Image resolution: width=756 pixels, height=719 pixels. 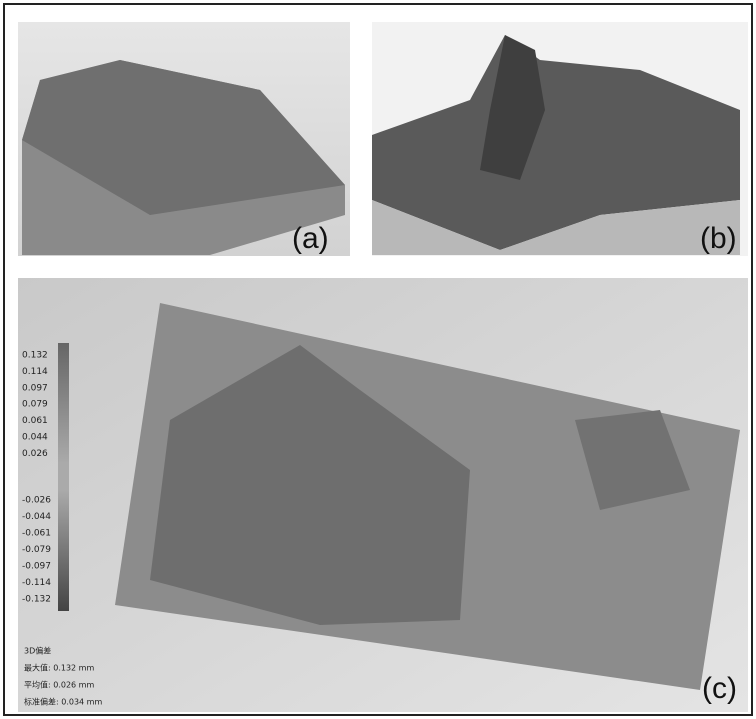 I want to click on scale-label: -0.044, so click(x=36, y=517).